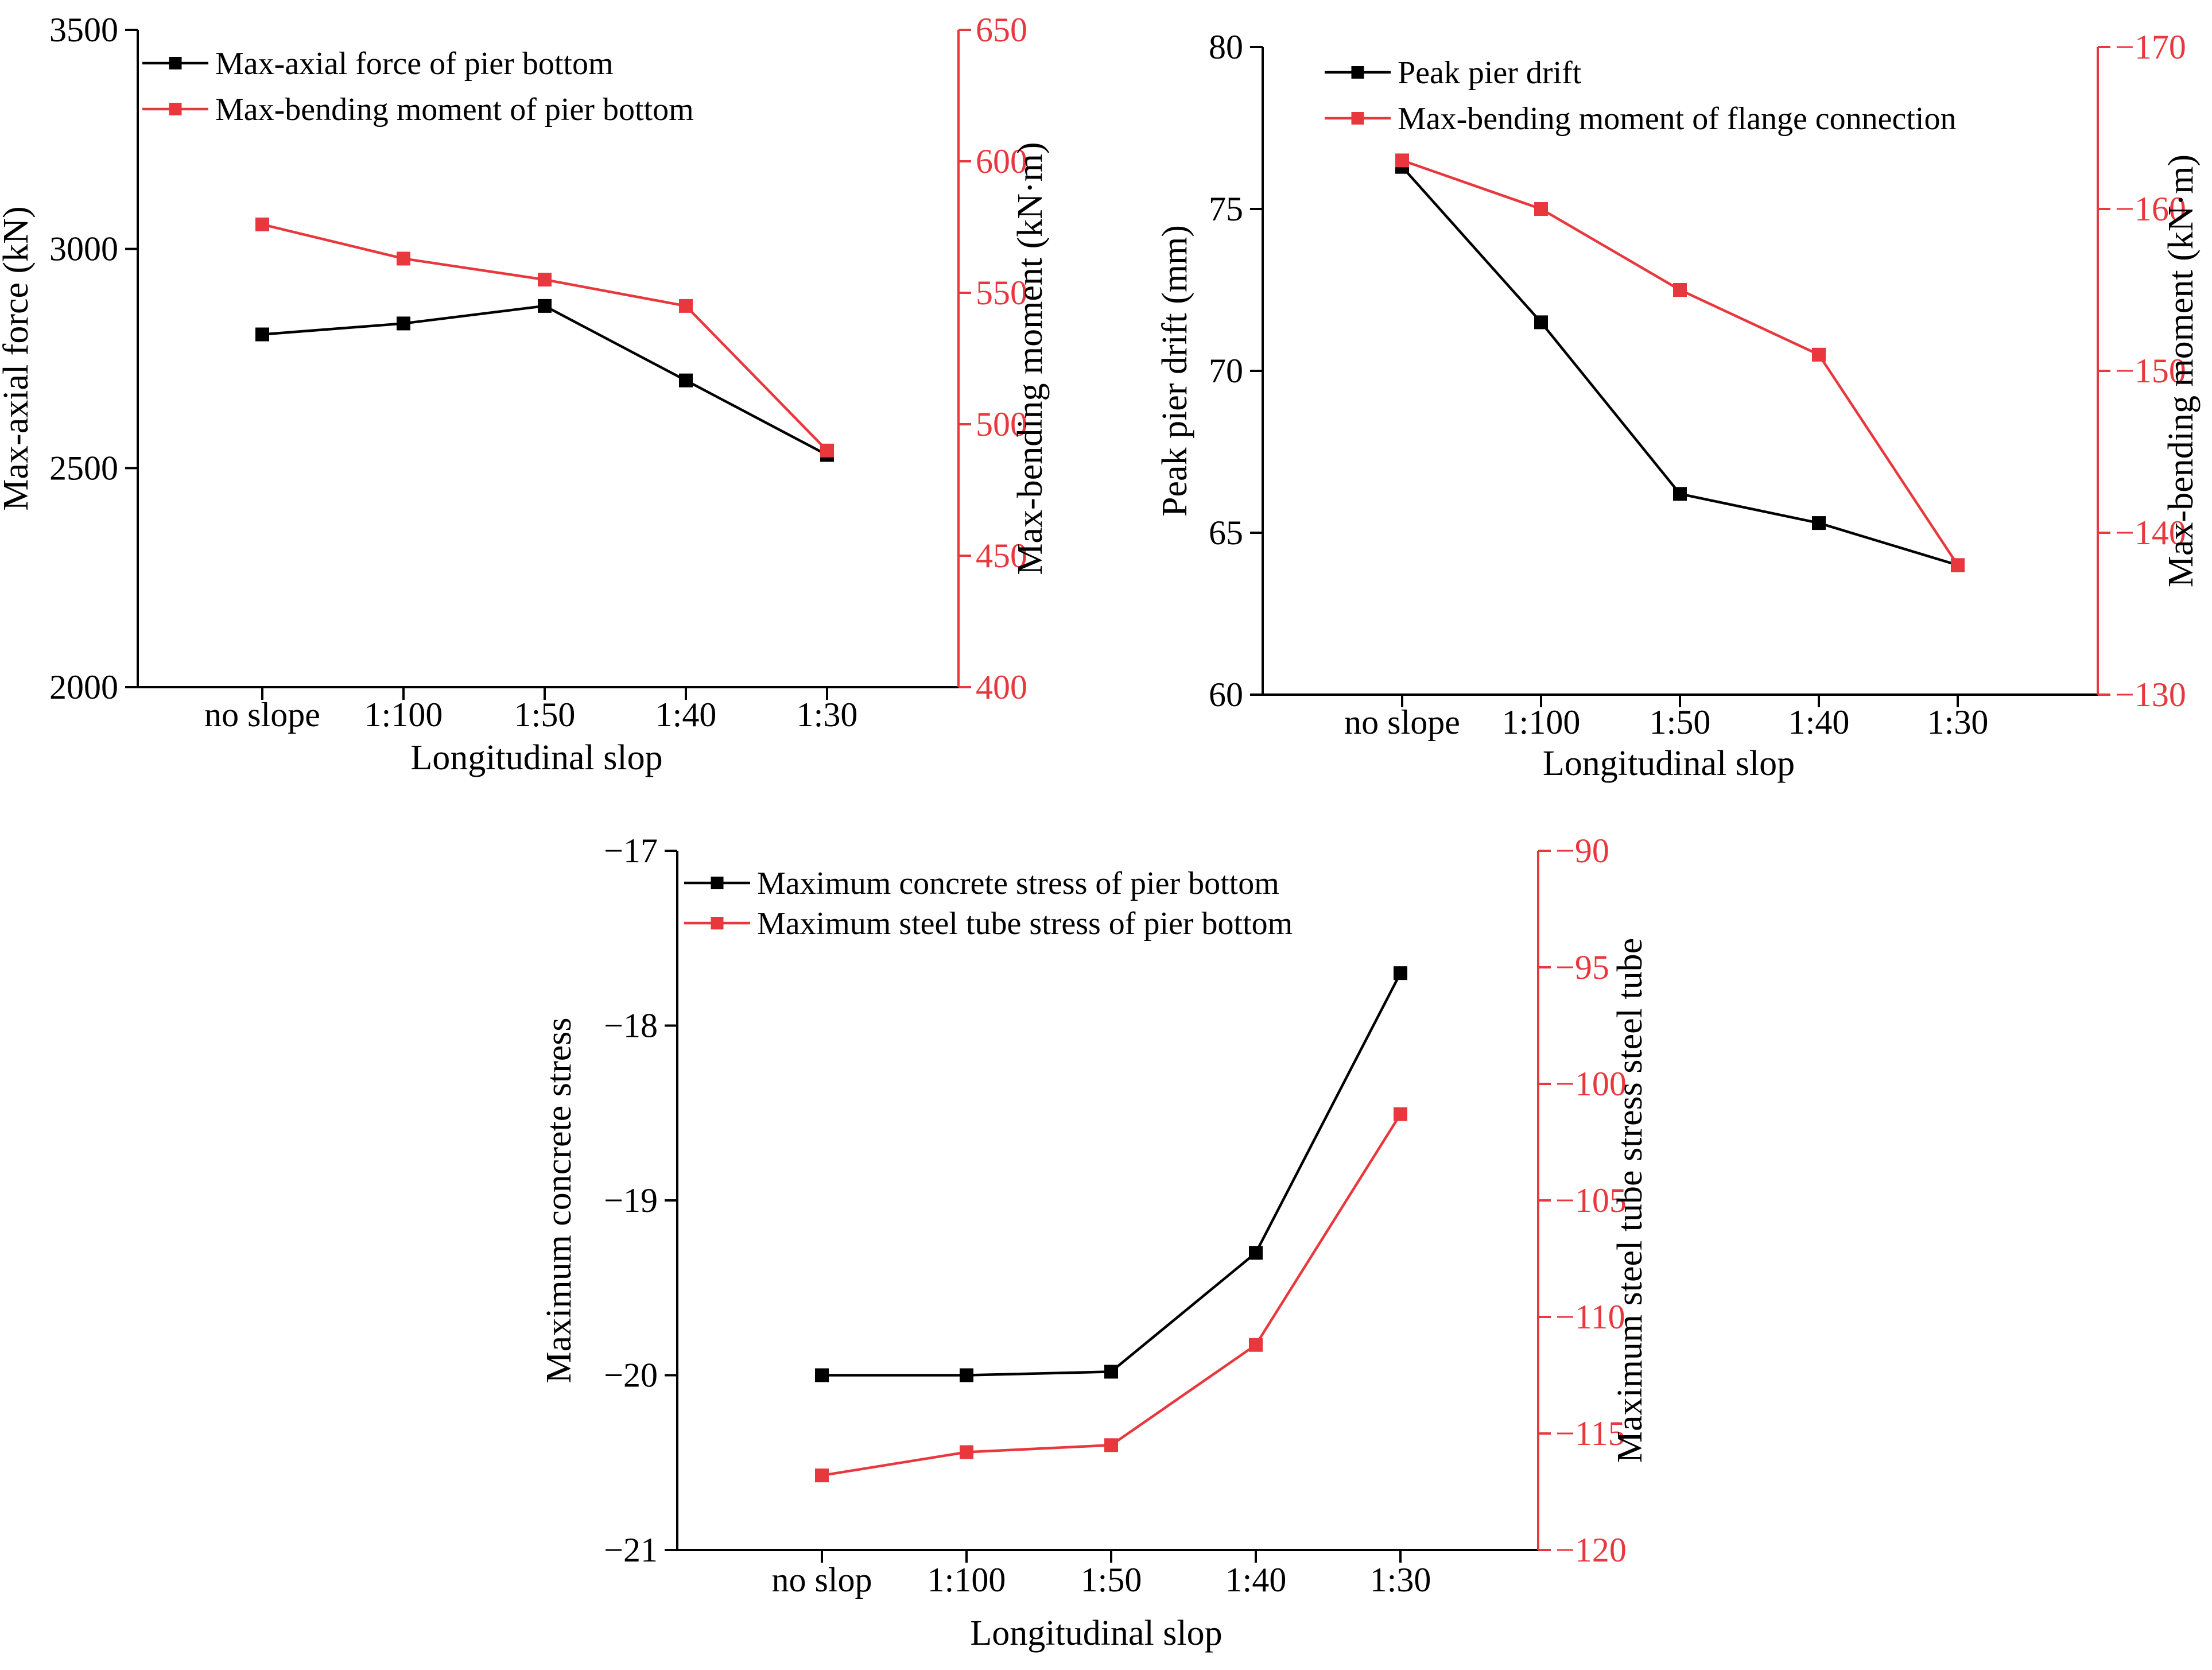  What do you see at coordinates (454, 109) in the screenshot?
I see `legend-label-2: Max-bending moment of pier bottom` at bounding box center [454, 109].